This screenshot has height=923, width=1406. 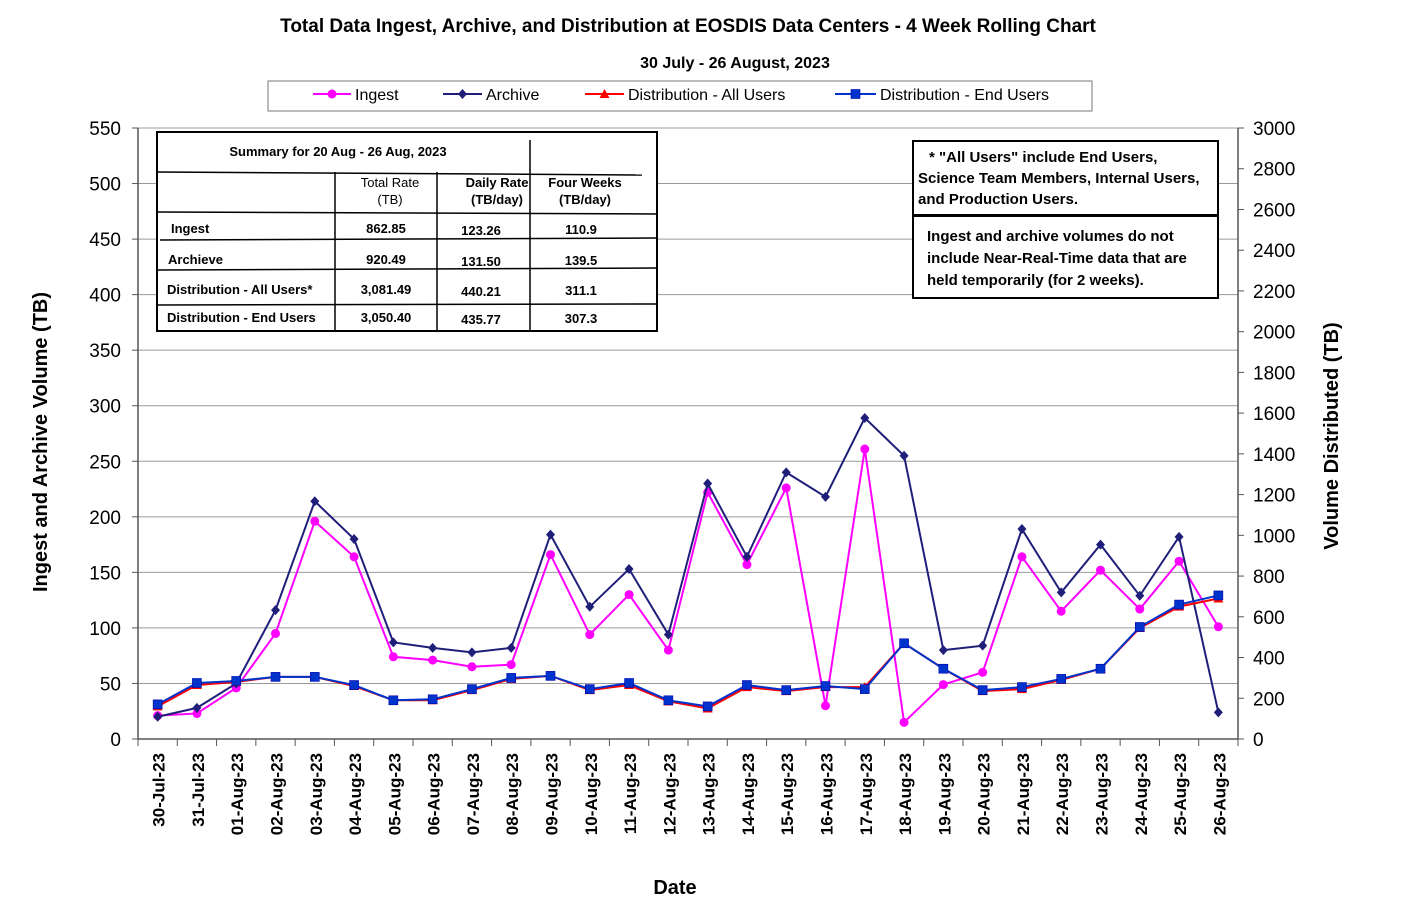 What do you see at coordinates (685, 95) in the screenshot?
I see `legend-item-distribution-all-users: Distribution - All Users` at bounding box center [685, 95].